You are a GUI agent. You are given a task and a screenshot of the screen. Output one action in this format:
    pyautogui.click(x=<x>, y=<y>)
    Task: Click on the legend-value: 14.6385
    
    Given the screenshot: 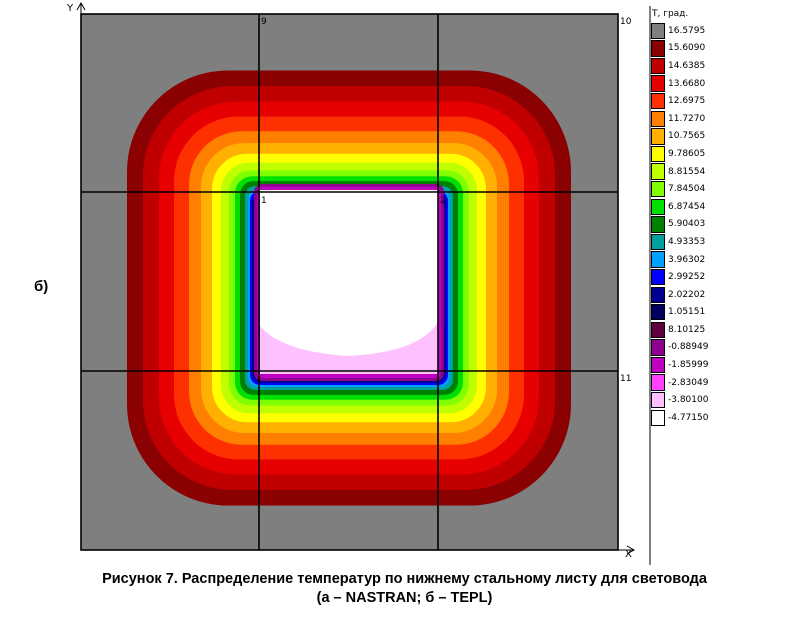 What is the action you would take?
    pyautogui.click(x=687, y=65)
    